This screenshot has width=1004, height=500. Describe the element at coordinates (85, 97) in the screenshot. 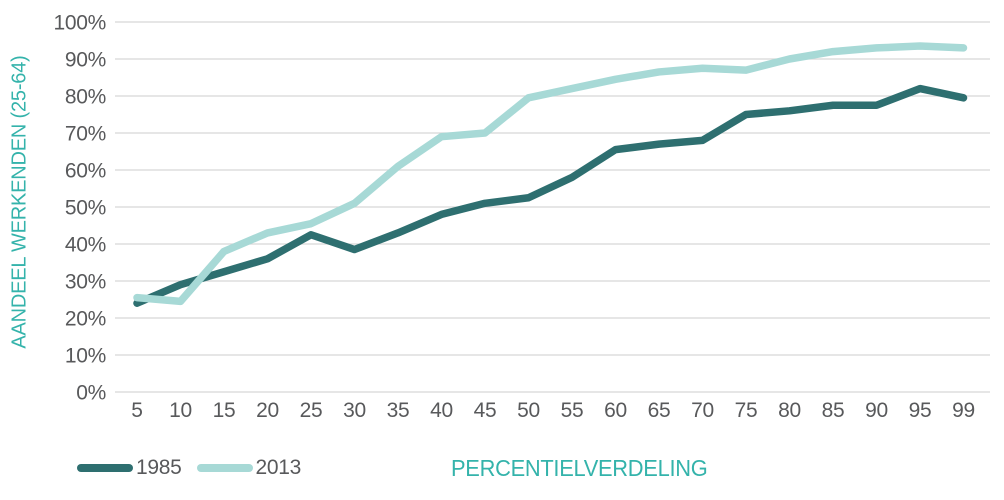

I see `y-tick-label: 80%` at that location.